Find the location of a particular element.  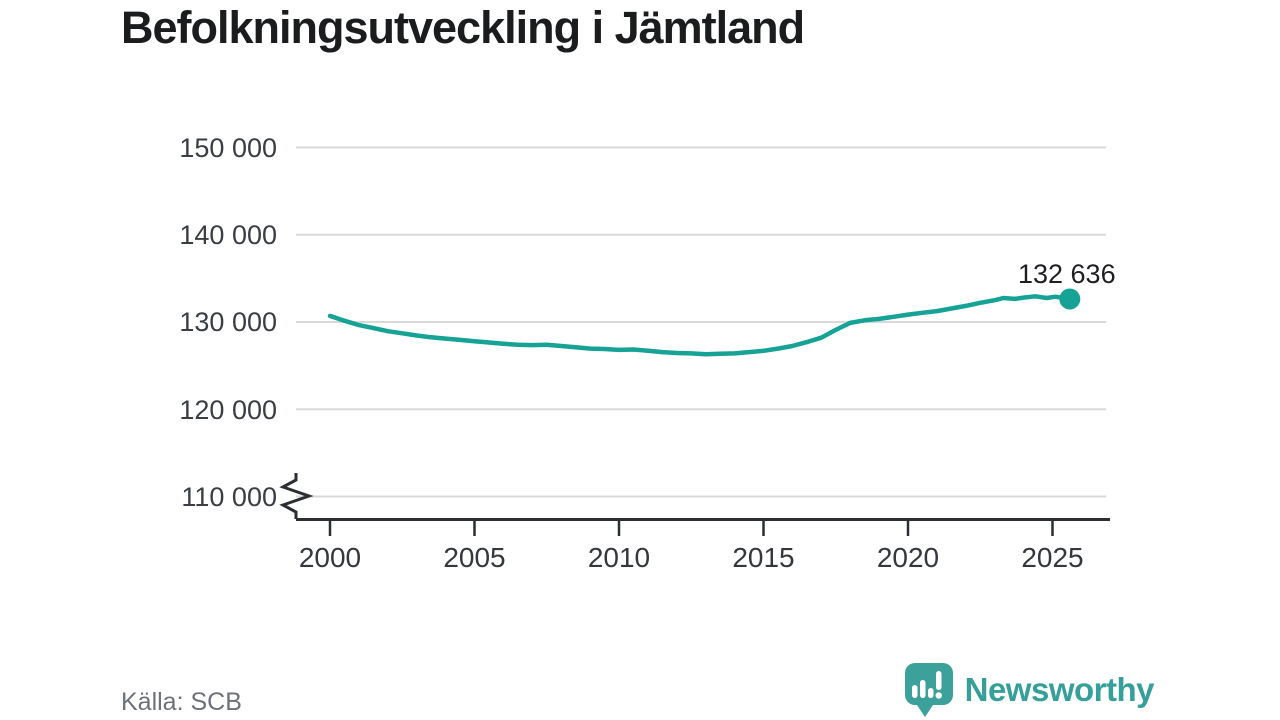

ytick-label: 150 000 is located at coordinates (228, 148).